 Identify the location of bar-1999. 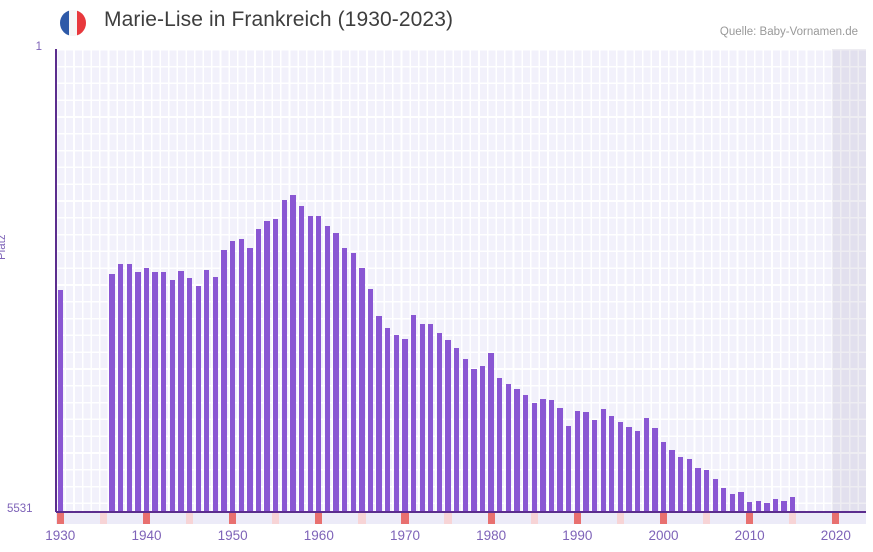
(655, 470).